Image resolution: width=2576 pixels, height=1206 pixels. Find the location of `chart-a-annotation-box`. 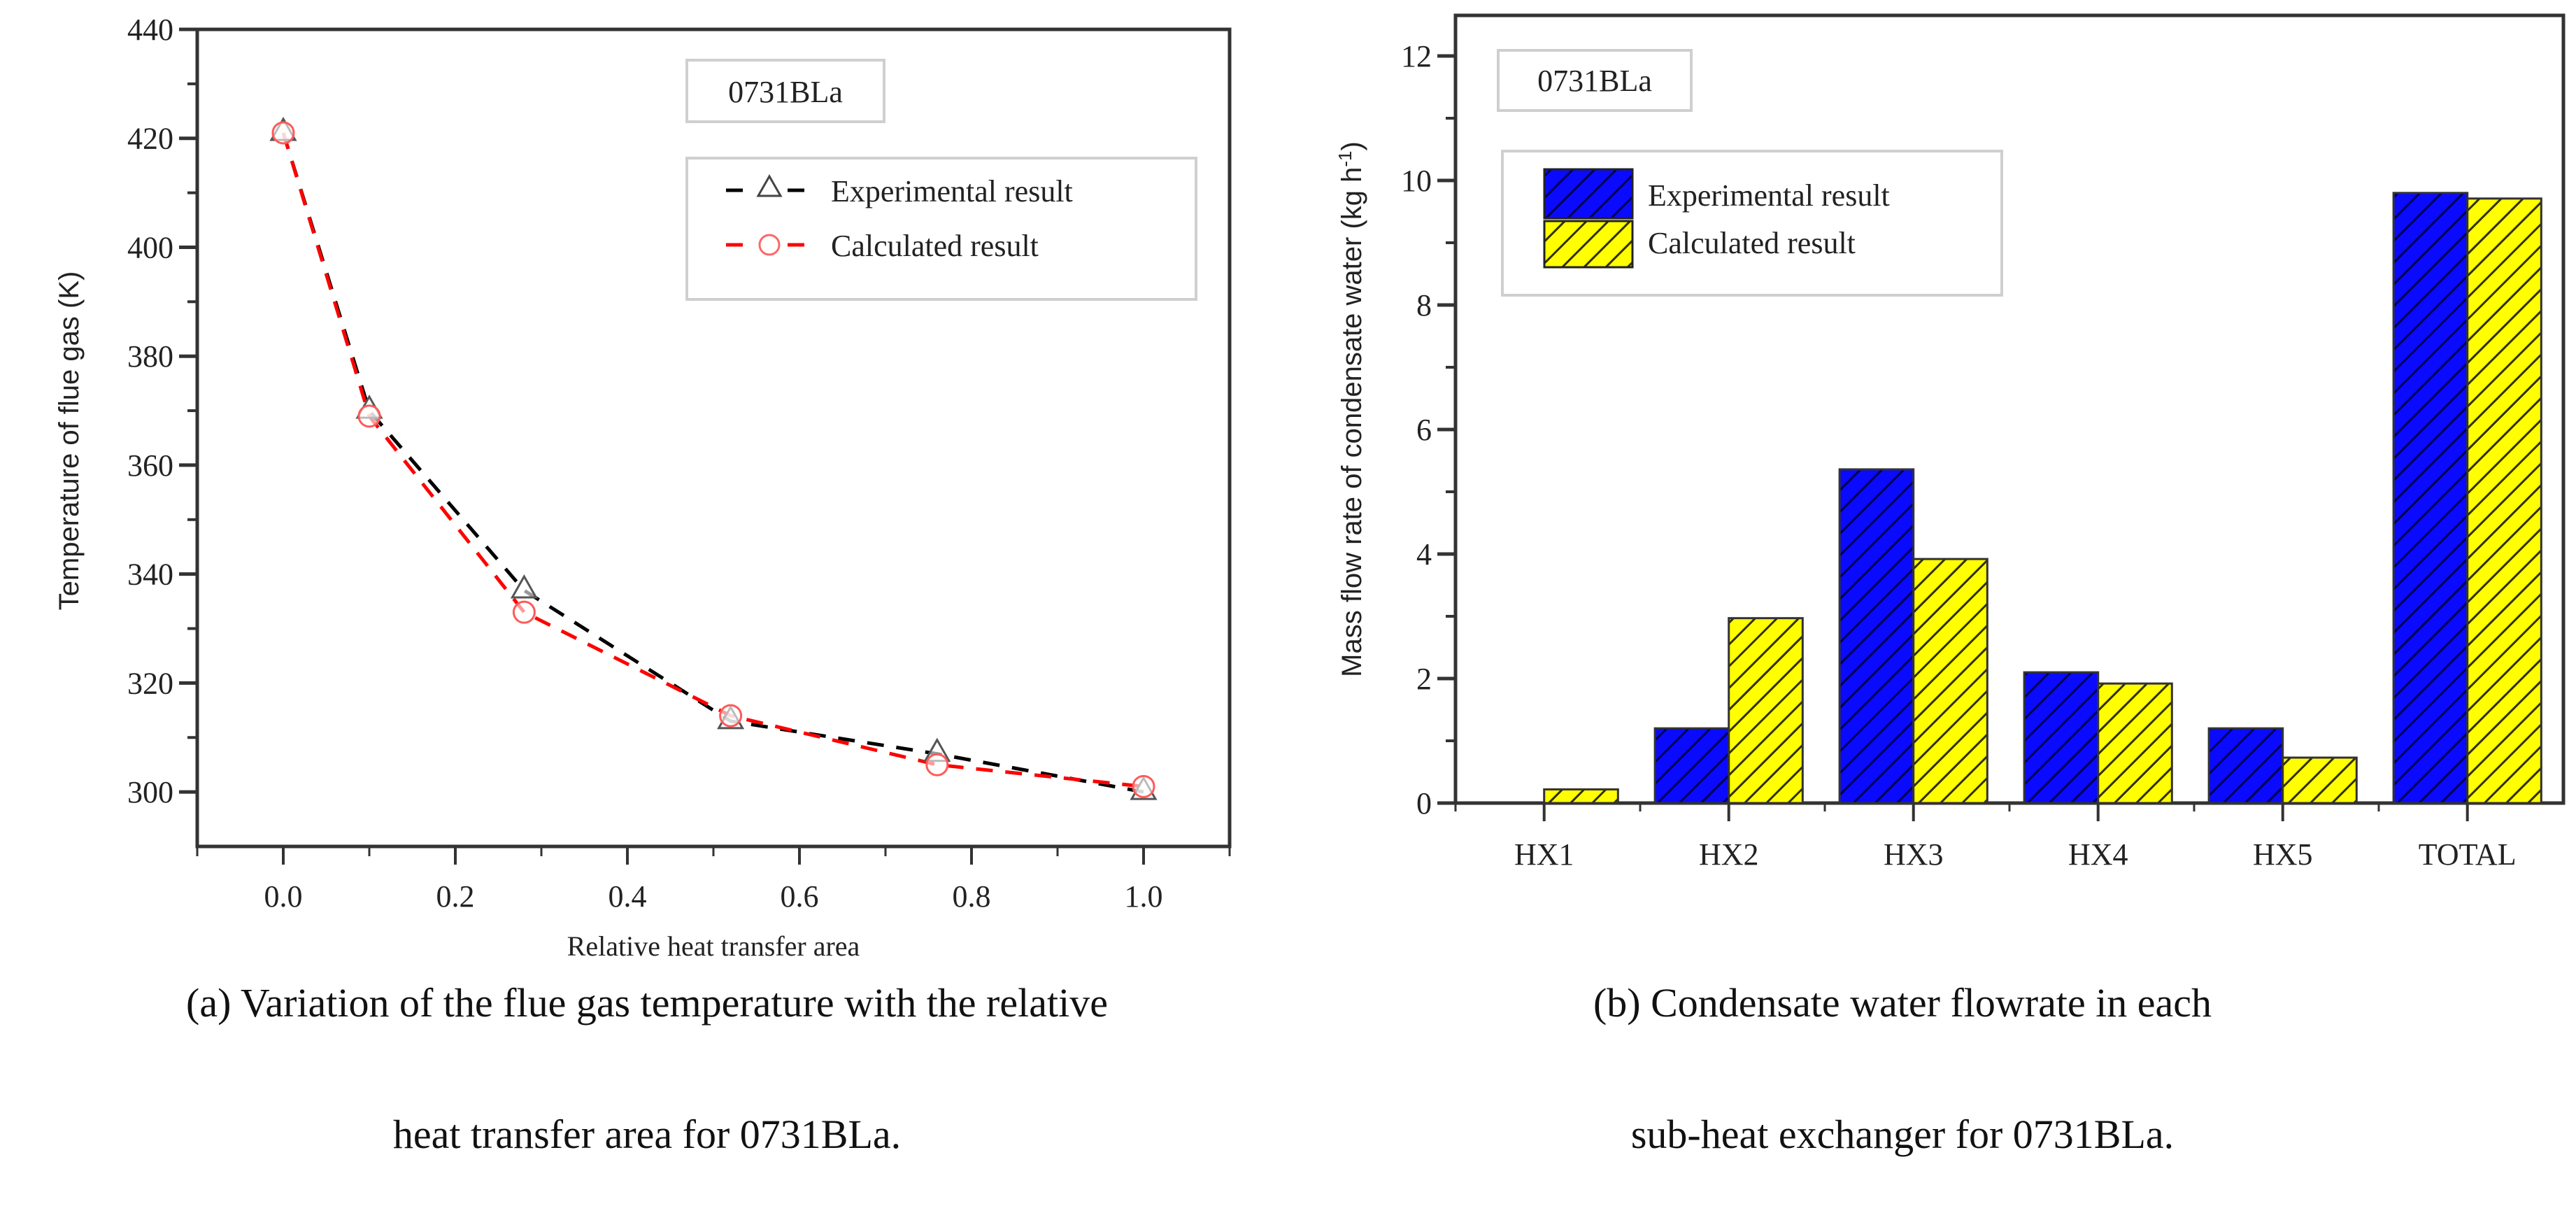

chart-a-annotation-box is located at coordinates (785, 91).